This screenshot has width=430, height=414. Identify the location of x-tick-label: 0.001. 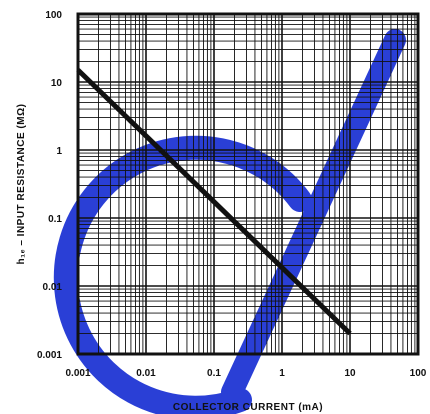
(77, 373).